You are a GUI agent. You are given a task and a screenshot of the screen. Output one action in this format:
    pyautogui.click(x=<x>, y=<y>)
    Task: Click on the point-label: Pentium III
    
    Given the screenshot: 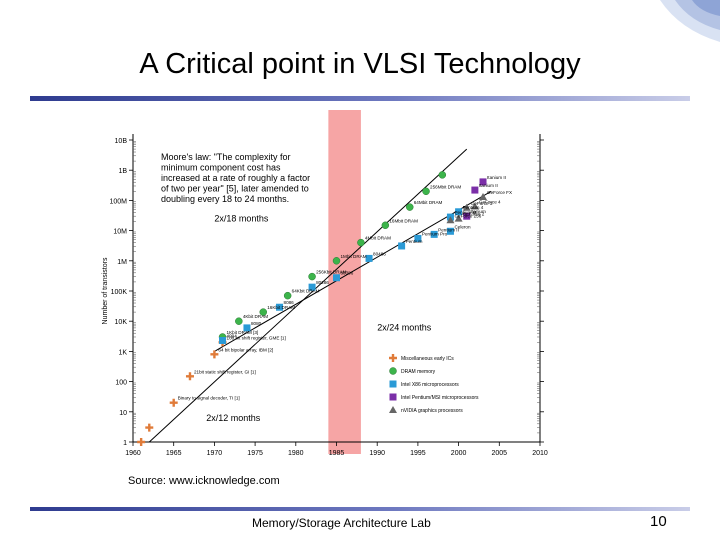 What is the action you would take?
    pyautogui.click(x=465, y=212)
    